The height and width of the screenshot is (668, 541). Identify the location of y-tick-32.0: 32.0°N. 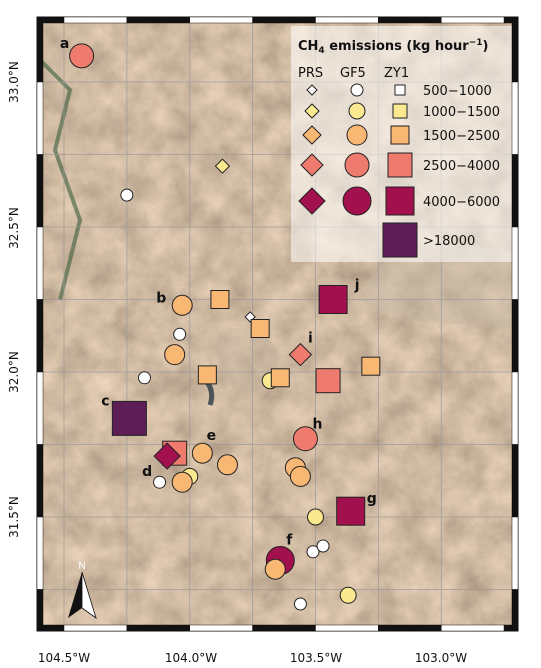
(14, 372).